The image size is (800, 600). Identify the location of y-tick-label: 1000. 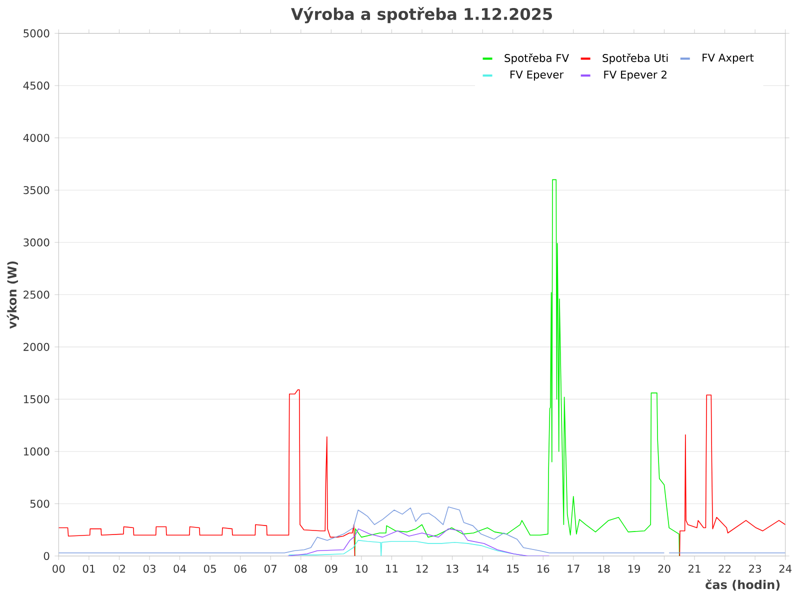
(37, 451).